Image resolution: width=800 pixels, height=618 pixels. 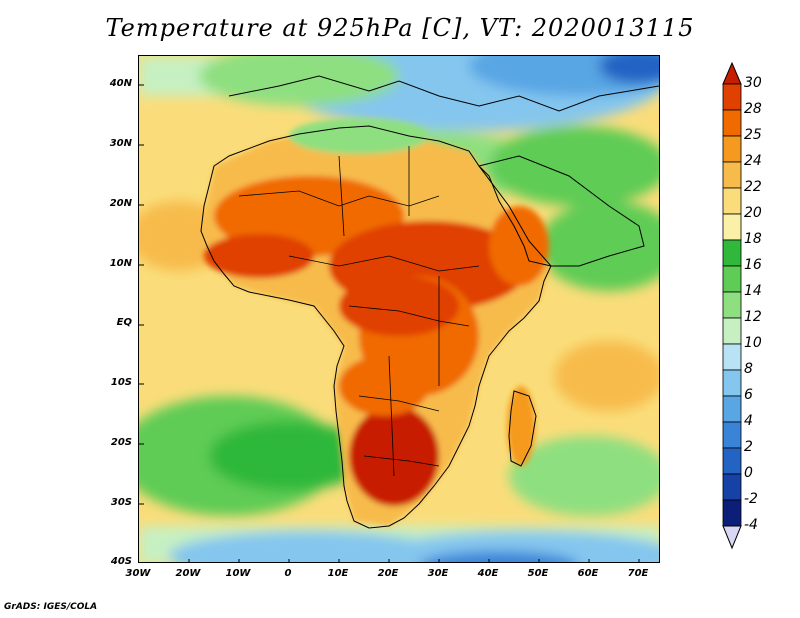 What do you see at coordinates (388, 573) in the screenshot?
I see `lon-label-20e: 20E` at bounding box center [388, 573].